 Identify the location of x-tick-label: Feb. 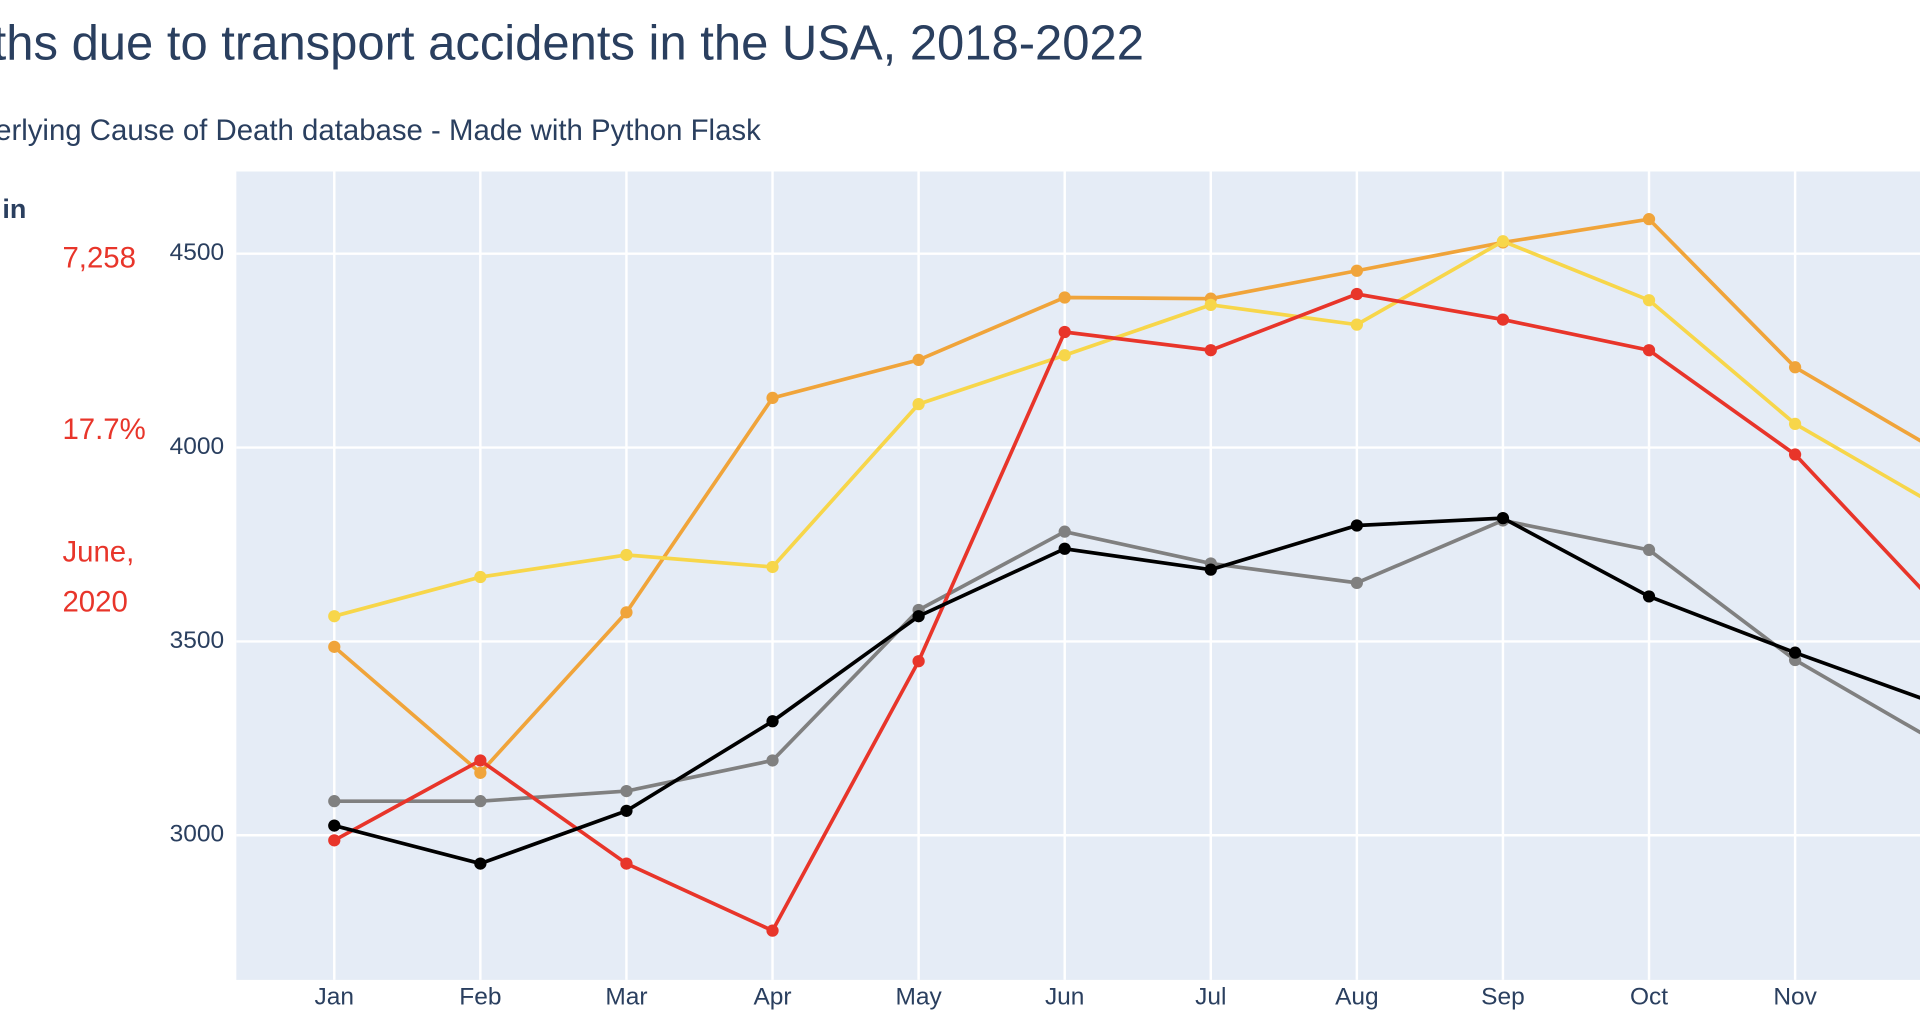
(480, 997).